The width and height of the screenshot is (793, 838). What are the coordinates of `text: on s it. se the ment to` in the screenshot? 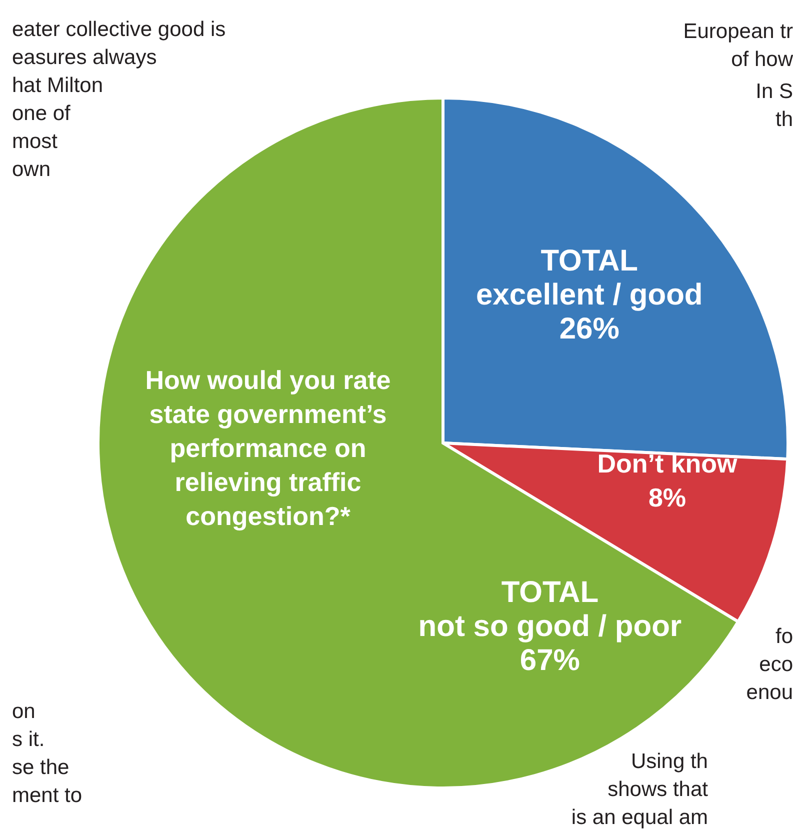 It's located at (48, 754).